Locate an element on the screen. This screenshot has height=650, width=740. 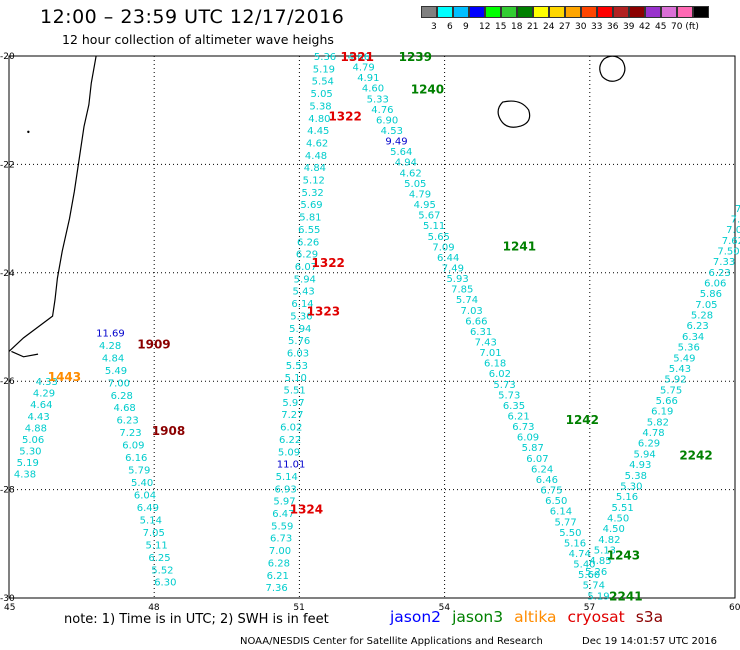
lon-tick-label: 54 is located at coordinates (445, 608).